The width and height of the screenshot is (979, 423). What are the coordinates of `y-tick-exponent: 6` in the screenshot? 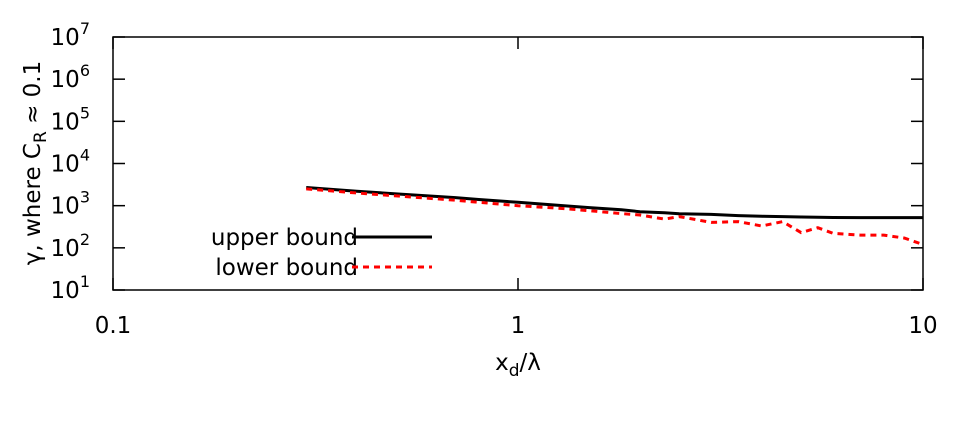 It's located at (85, 70).